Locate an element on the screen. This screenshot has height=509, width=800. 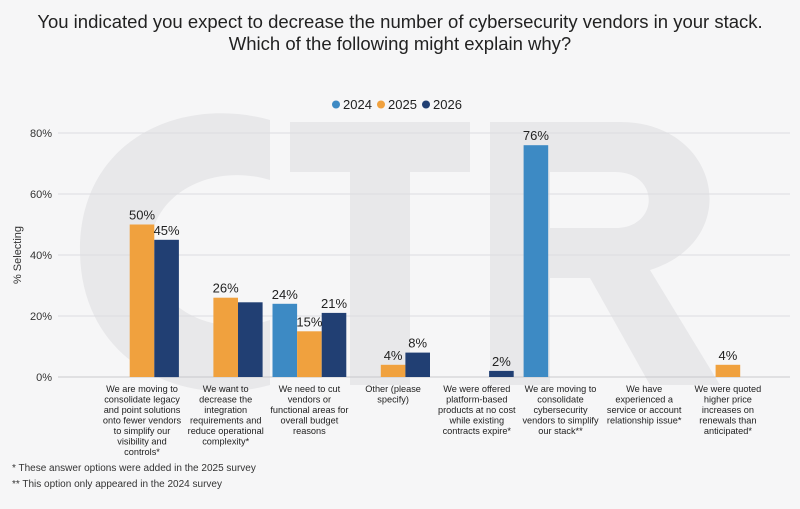
x-axis-label-line: reduce operational is located at coordinates (226, 431).